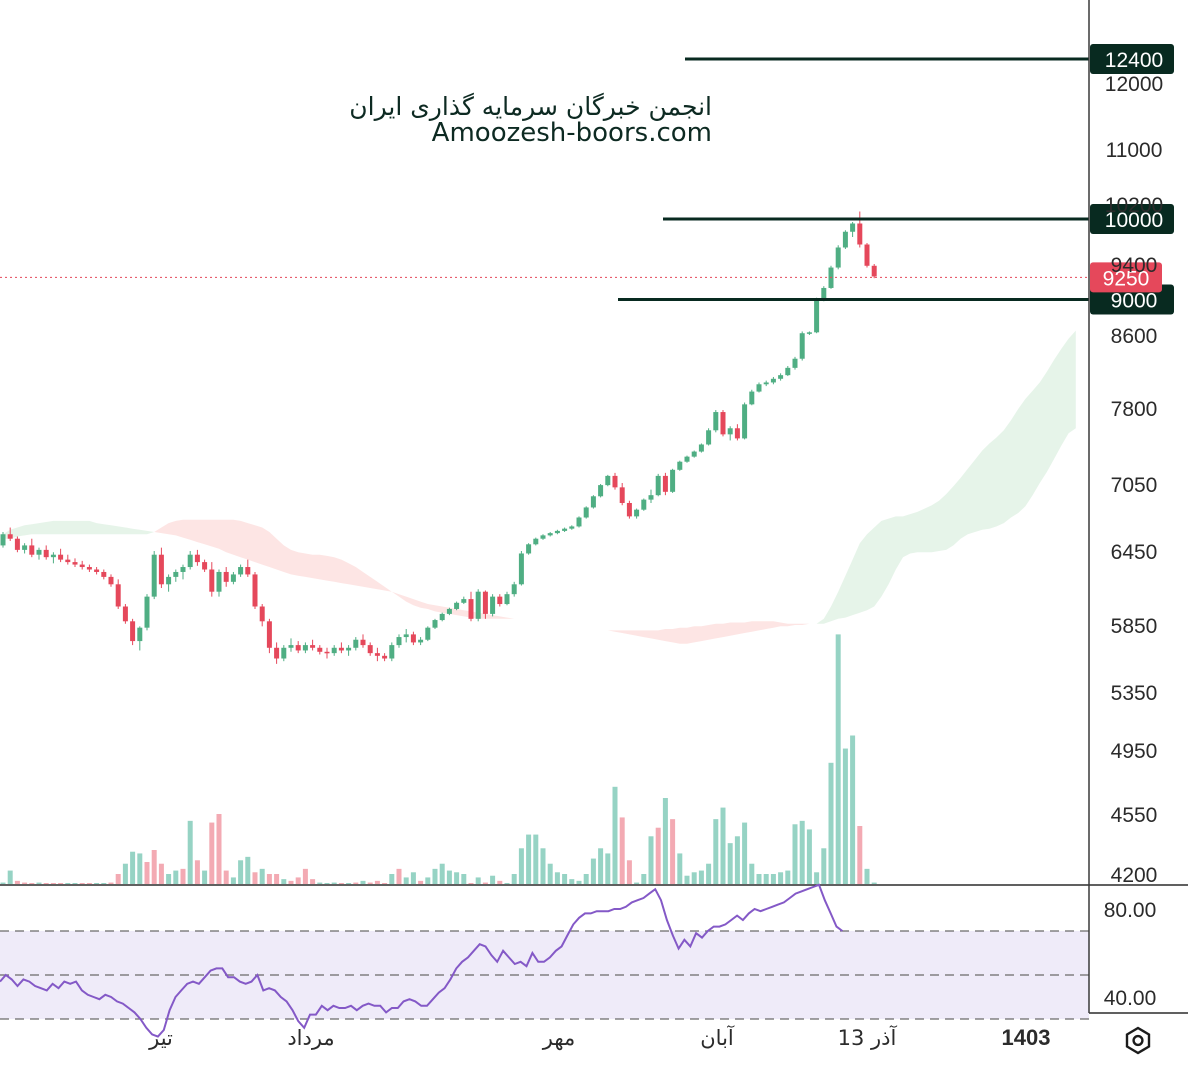  I want to click on current-price-label: 9250, so click(1126, 278).